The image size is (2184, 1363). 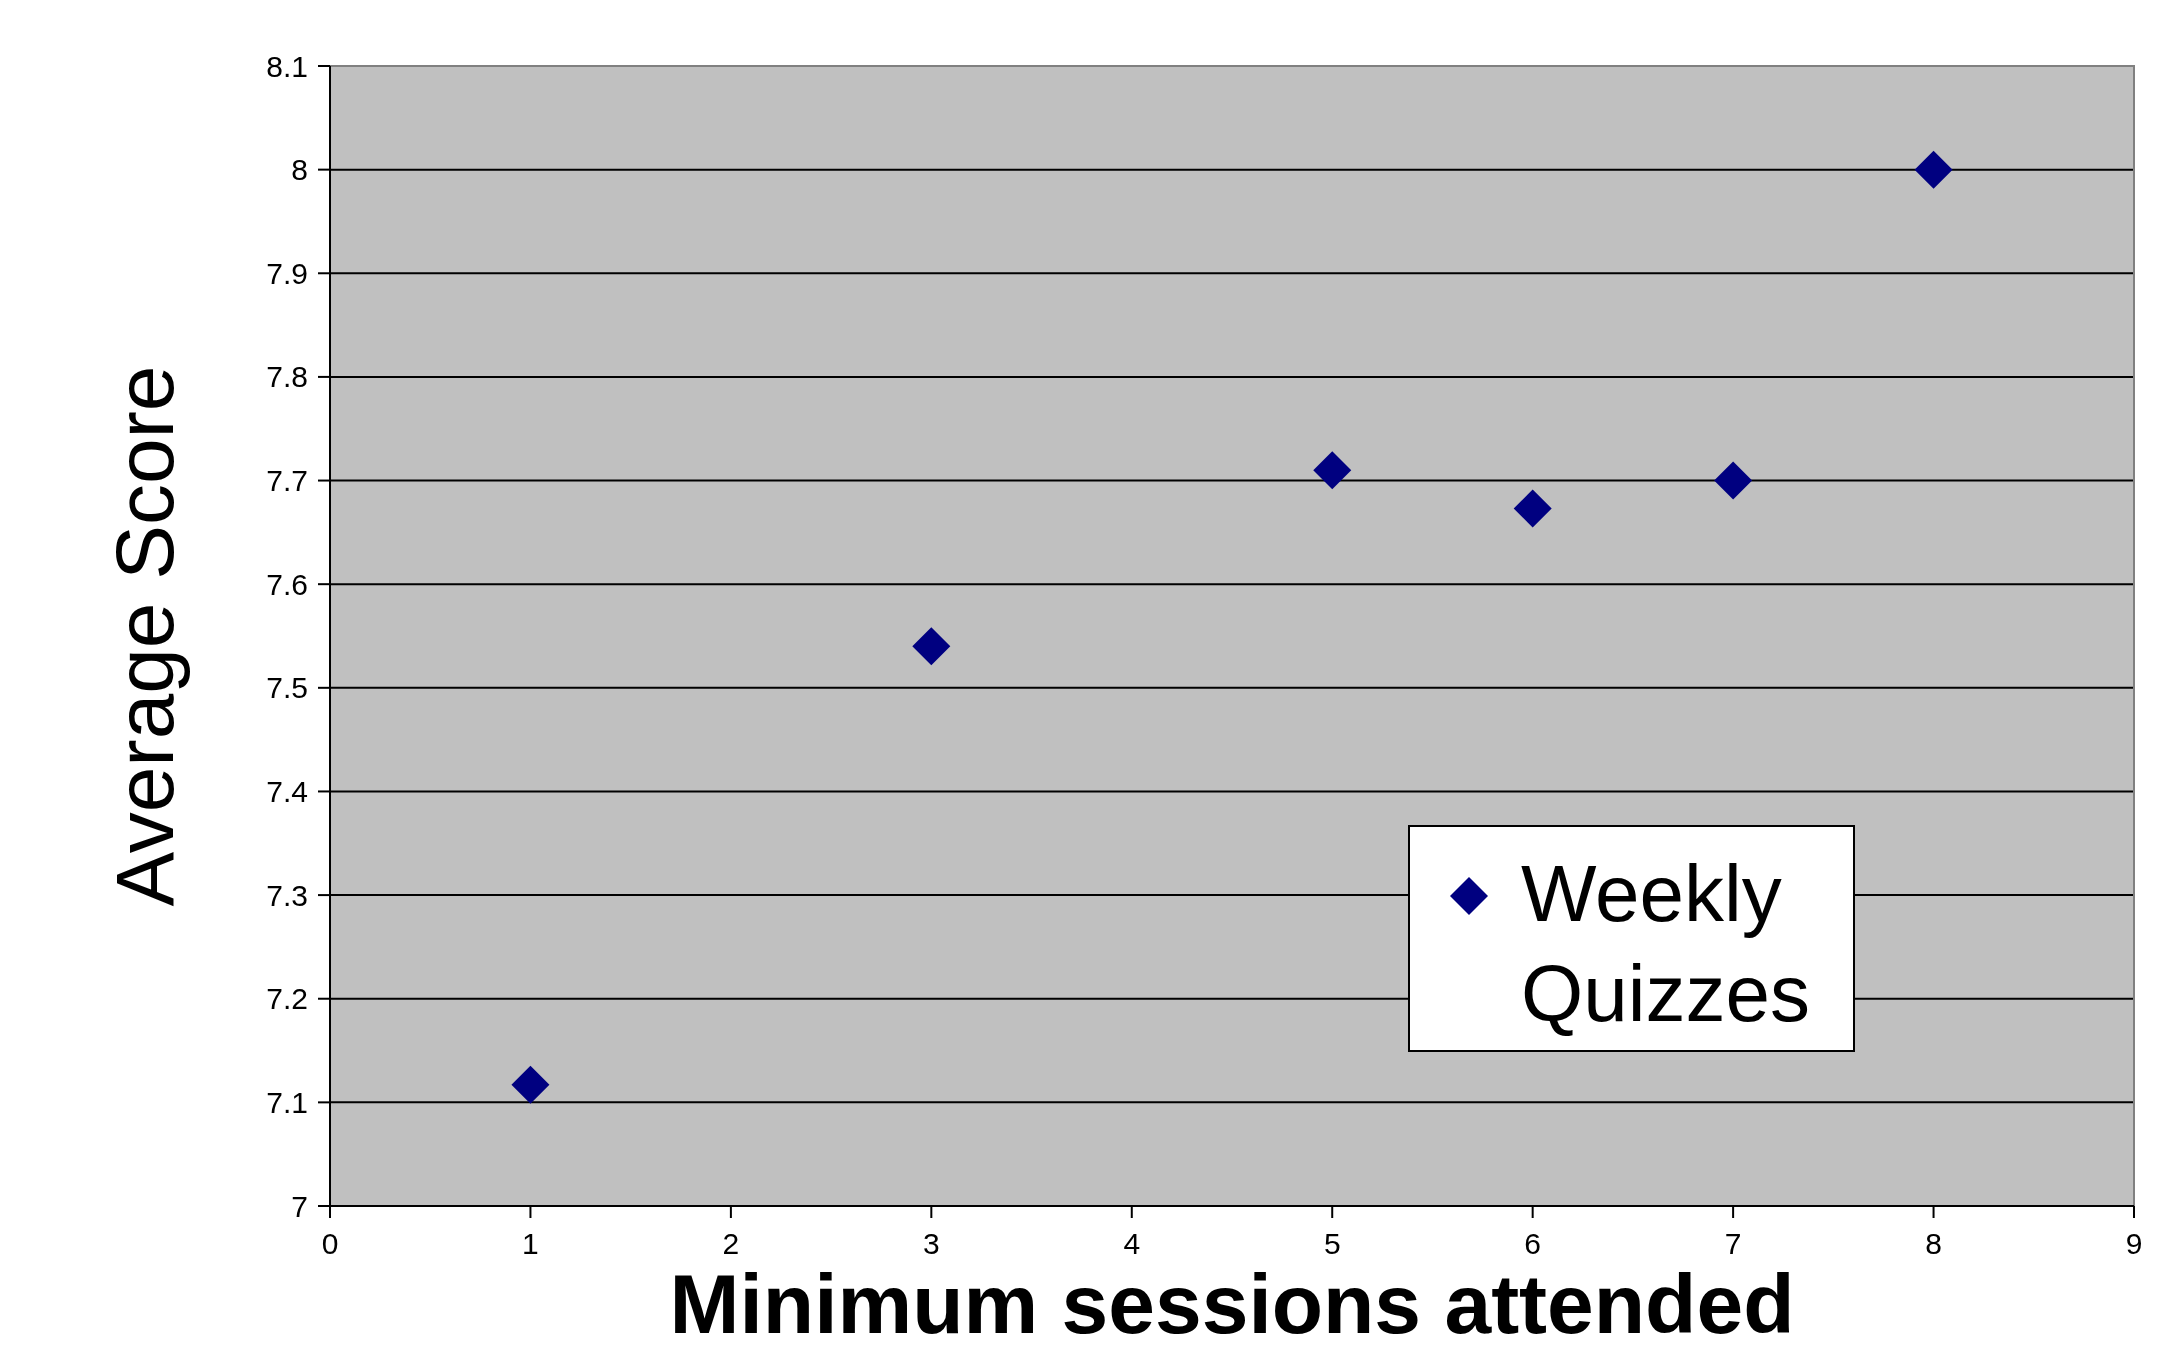 I want to click on y-tick-label: 7.4, so click(x=287, y=791).